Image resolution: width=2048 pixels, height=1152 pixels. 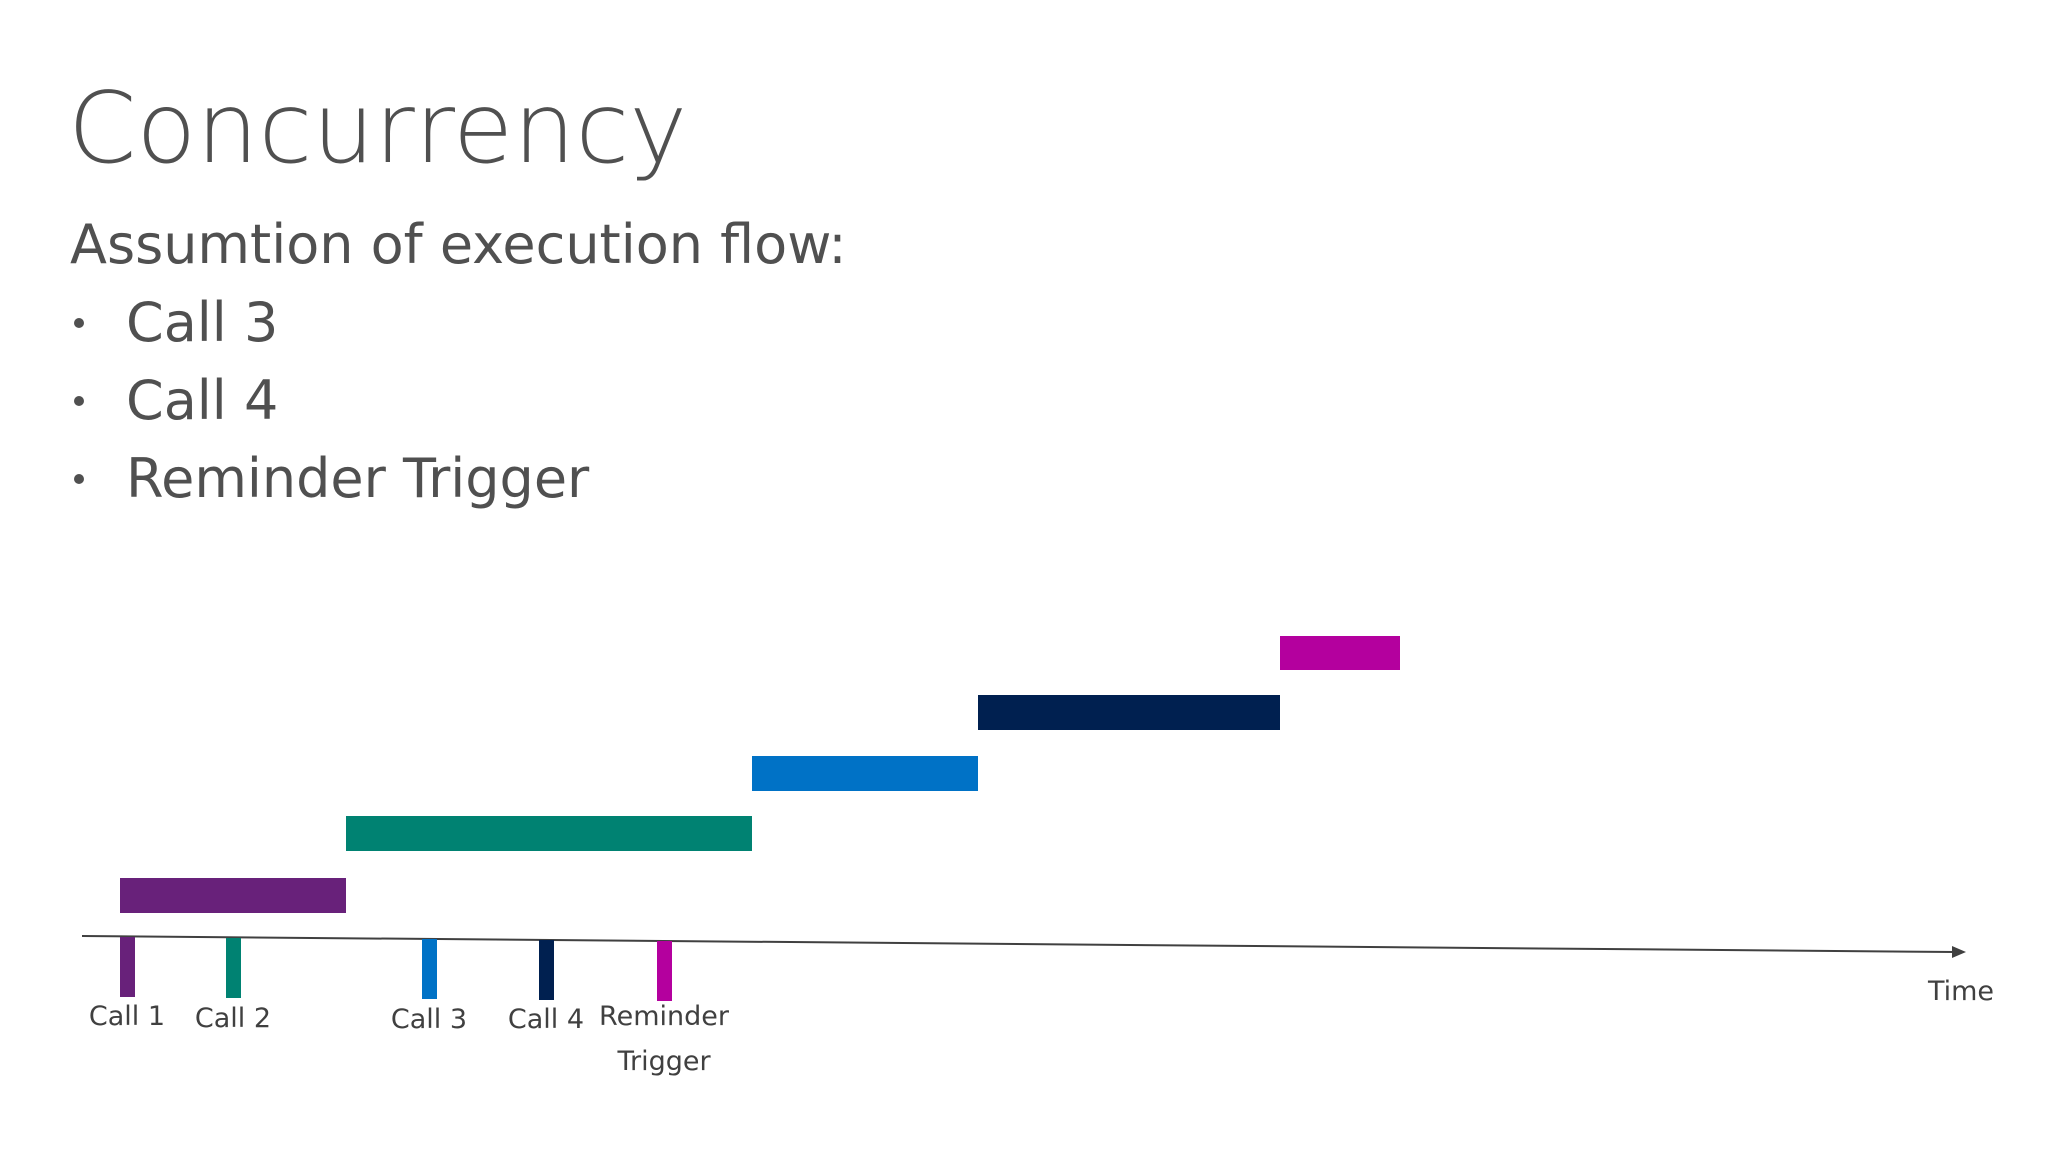 What do you see at coordinates (458, 244) in the screenshot?
I see `subtitle: Assumtion of execution flow:` at bounding box center [458, 244].